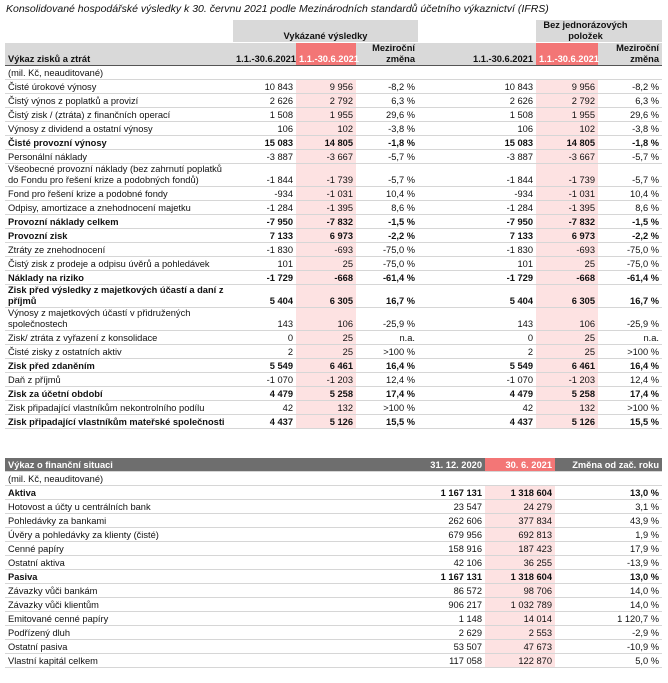 The width and height of the screenshot is (668, 683). I want to click on cell-value: -1 830, so click(264, 249).